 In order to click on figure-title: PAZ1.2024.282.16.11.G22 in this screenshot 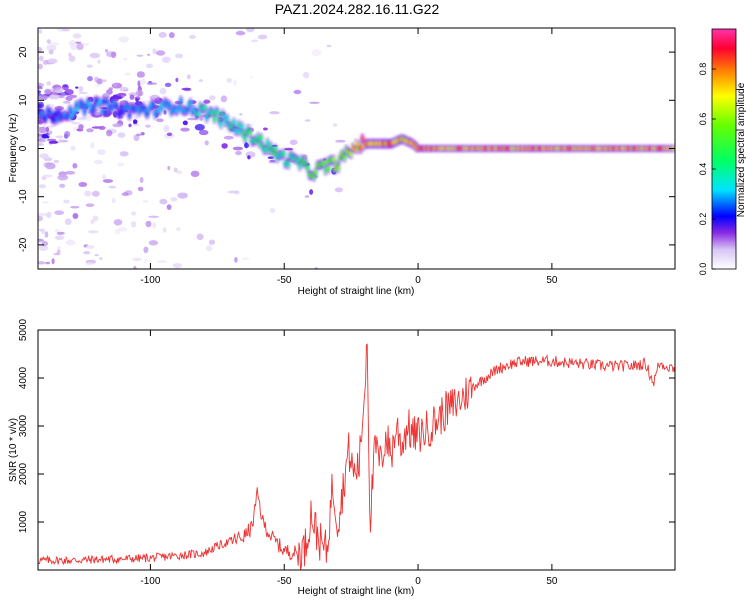, I will do `click(357, 9)`.